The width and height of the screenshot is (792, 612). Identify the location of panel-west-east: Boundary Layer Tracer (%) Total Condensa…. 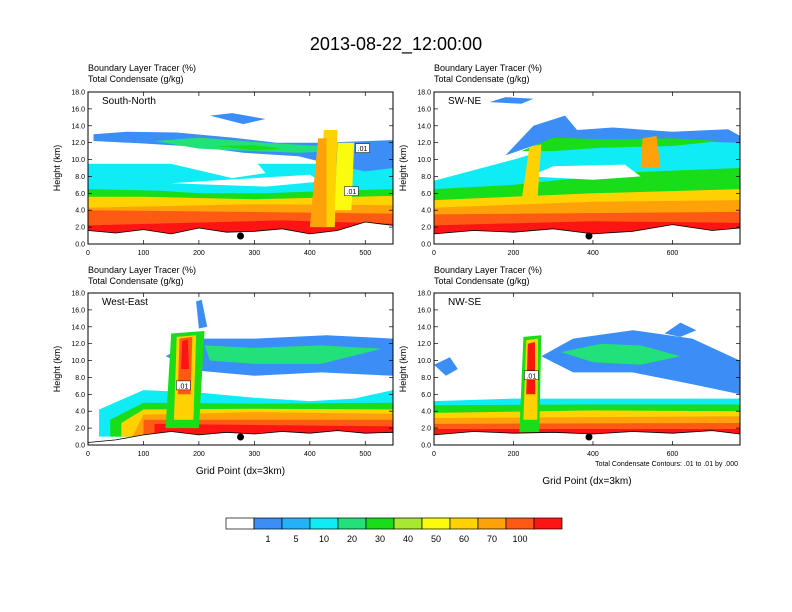
(223, 371).